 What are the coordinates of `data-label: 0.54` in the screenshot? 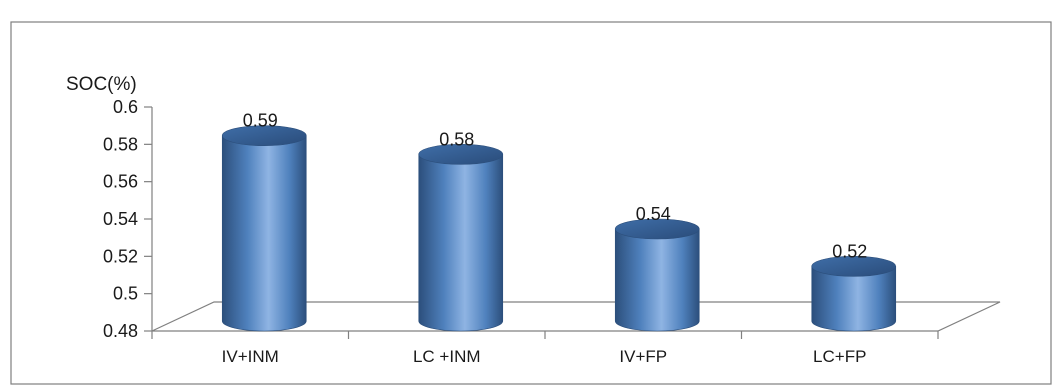 It's located at (653, 214).